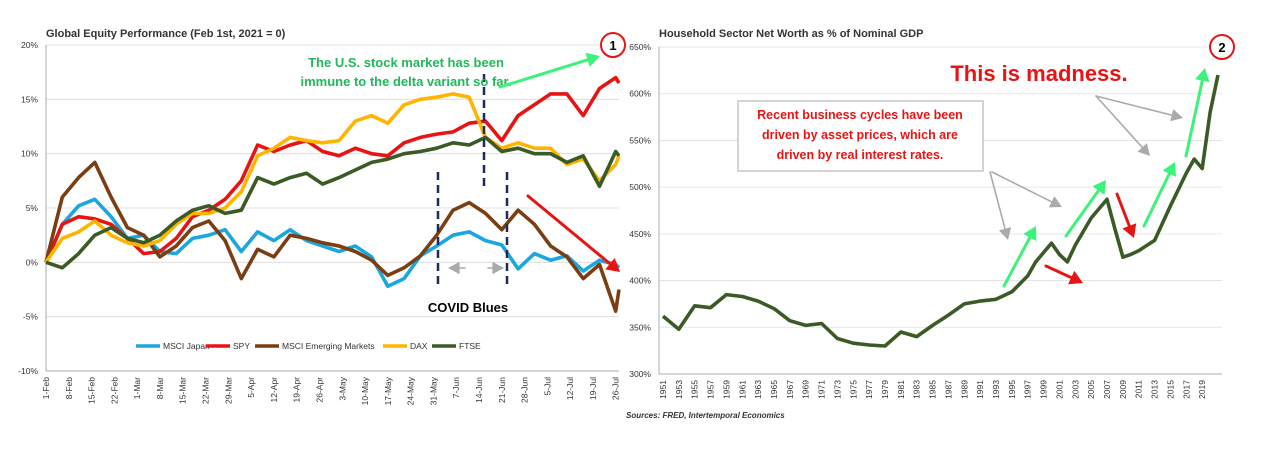  Describe the element at coordinates (183, 390) in the screenshot. I see `left-x-tick-label: 15-Mar` at that location.